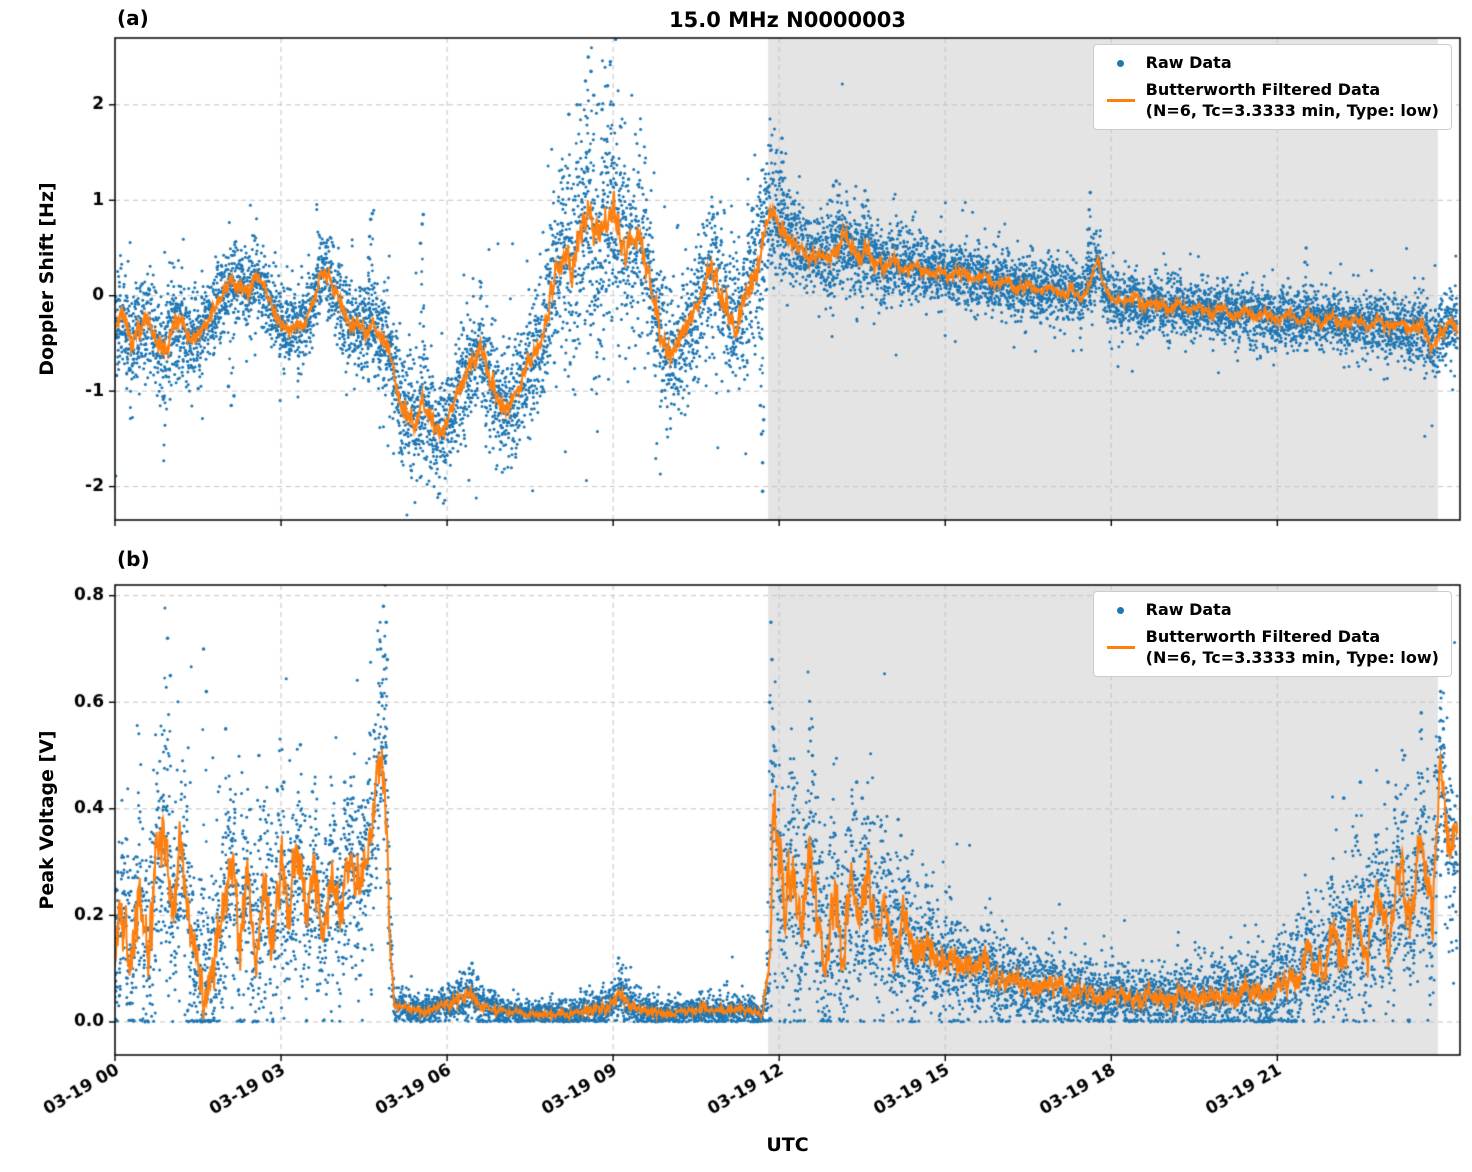 The width and height of the screenshot is (1472, 1172). What do you see at coordinates (787, 1145) in the screenshot?
I see `x-axis-label: UTC` at bounding box center [787, 1145].